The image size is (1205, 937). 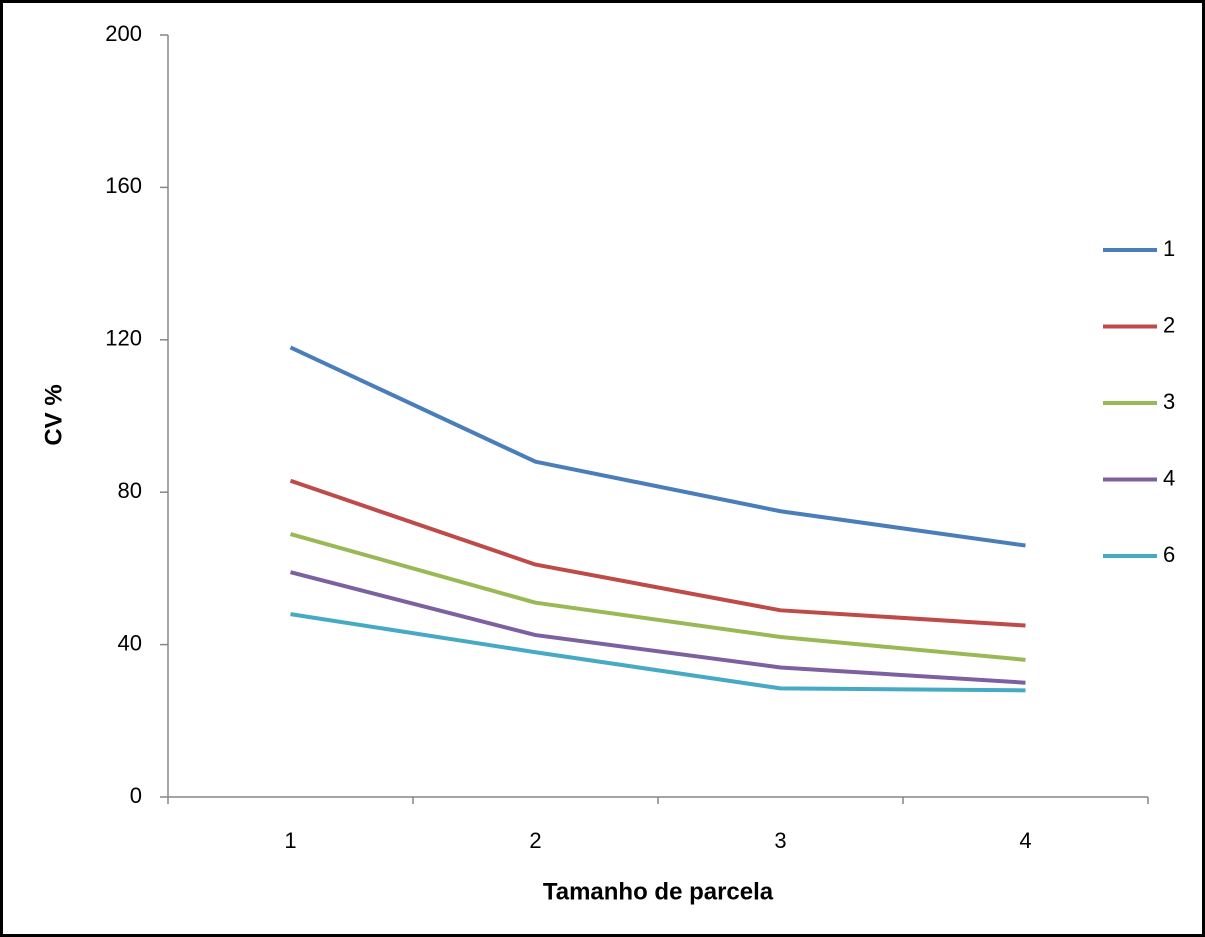 What do you see at coordinates (1169, 248) in the screenshot?
I see `legend-label: 1` at bounding box center [1169, 248].